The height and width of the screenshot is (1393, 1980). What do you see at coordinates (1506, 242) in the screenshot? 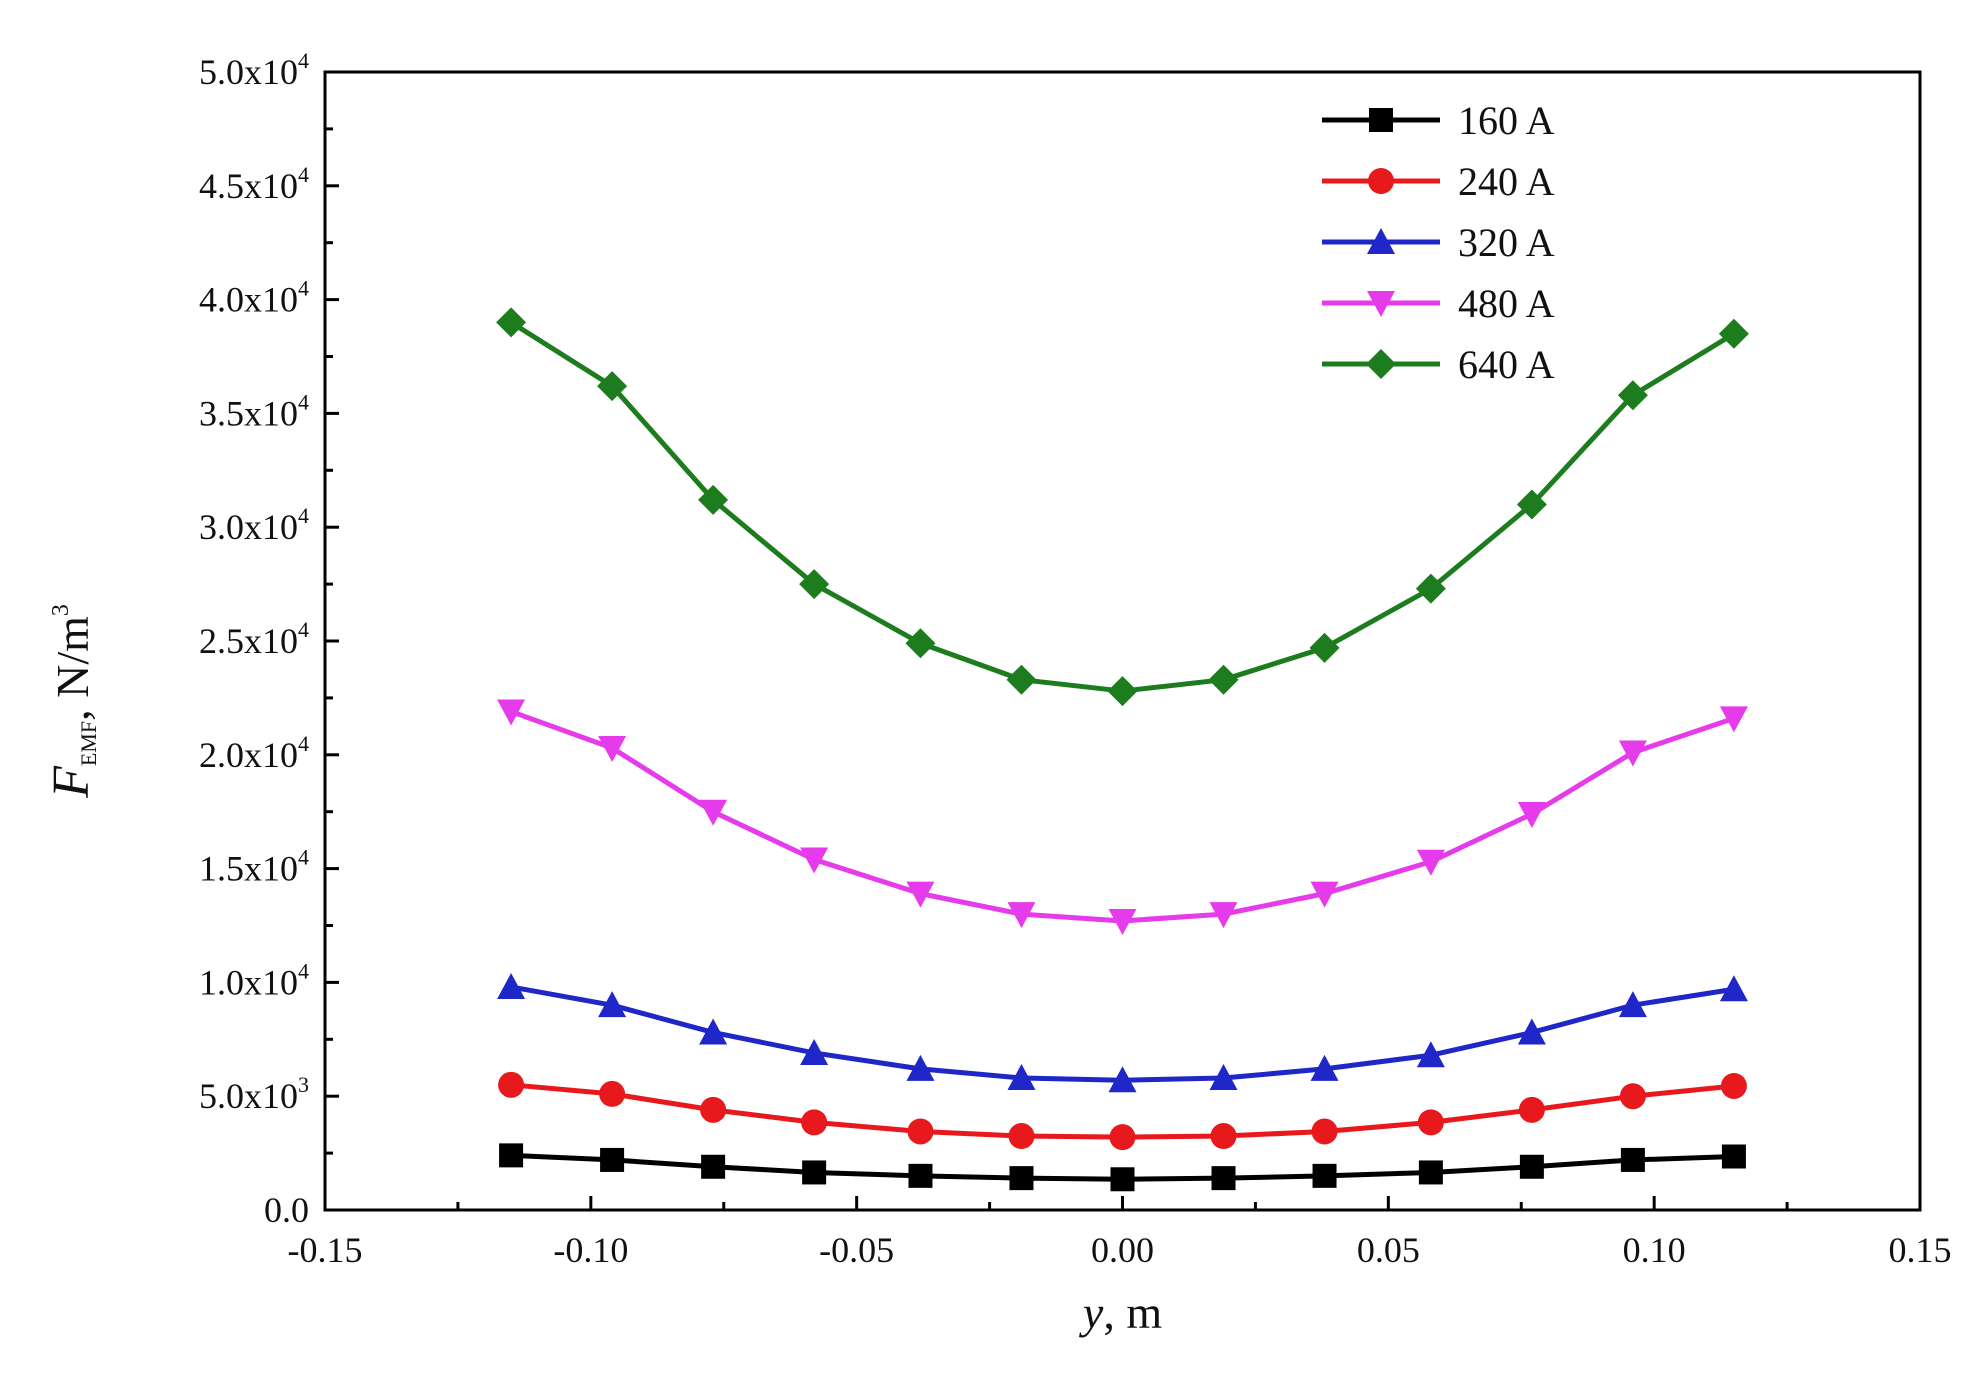
I see `legend-label: 320 A` at bounding box center [1506, 242].